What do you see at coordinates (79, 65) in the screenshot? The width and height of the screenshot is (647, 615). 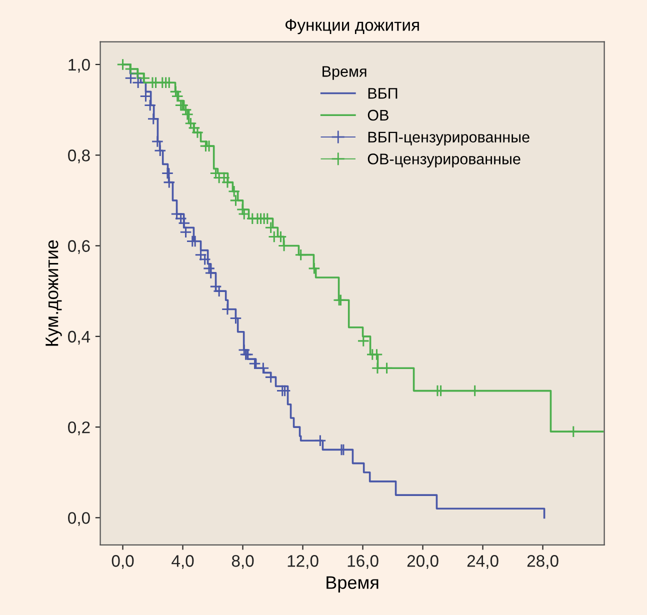 I see `y-tick-label: 1,0` at bounding box center [79, 65].